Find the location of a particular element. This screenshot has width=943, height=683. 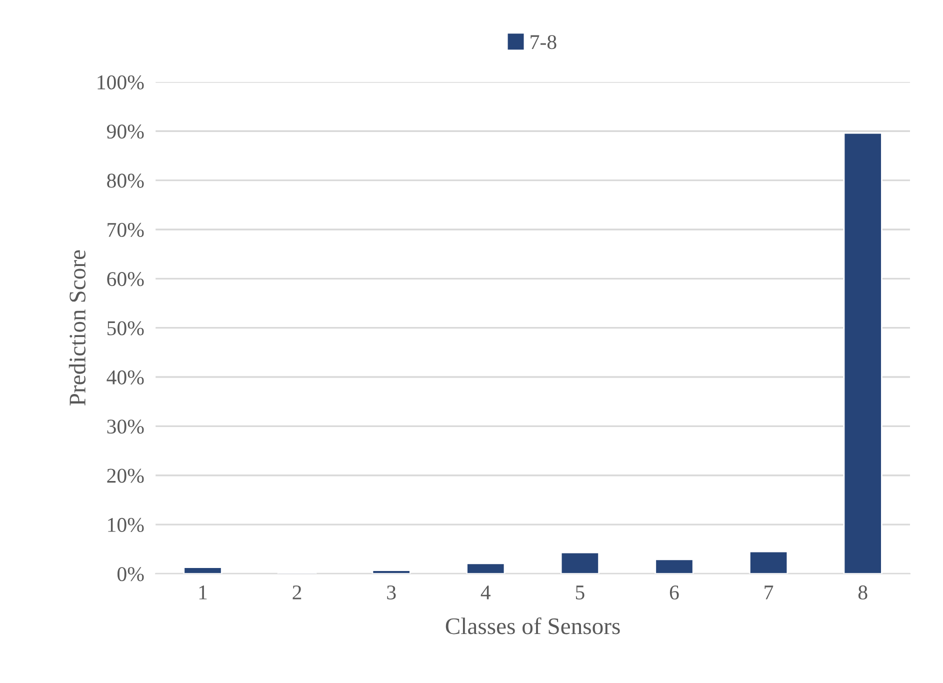

y-tick-label: 40% is located at coordinates (125, 377).